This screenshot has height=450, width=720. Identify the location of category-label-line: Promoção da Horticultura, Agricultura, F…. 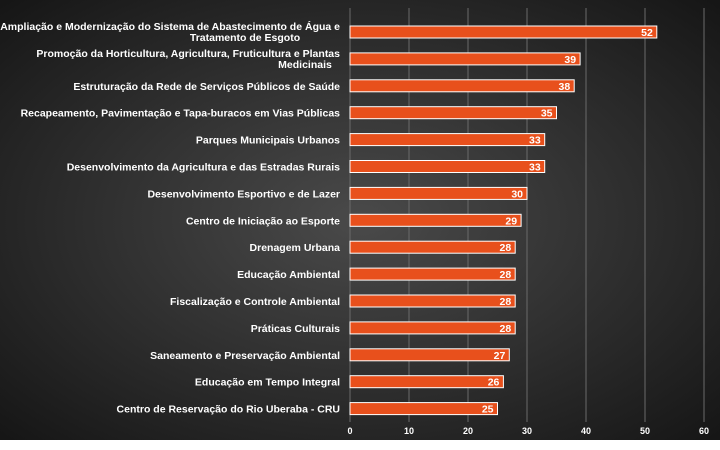
(188, 54).